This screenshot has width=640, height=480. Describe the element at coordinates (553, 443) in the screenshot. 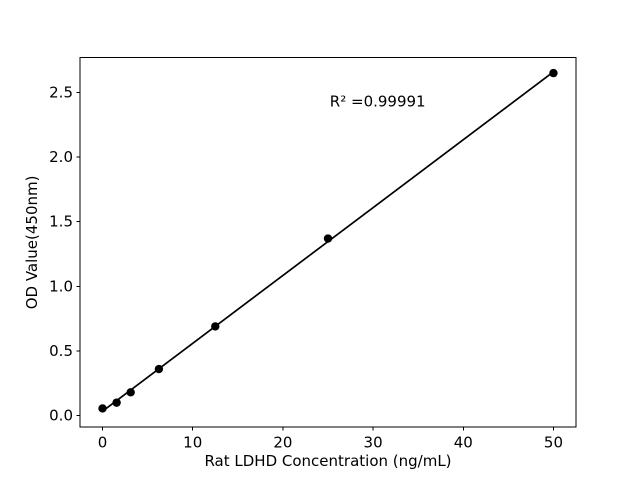

I see `x-tick-label: 50` at that location.